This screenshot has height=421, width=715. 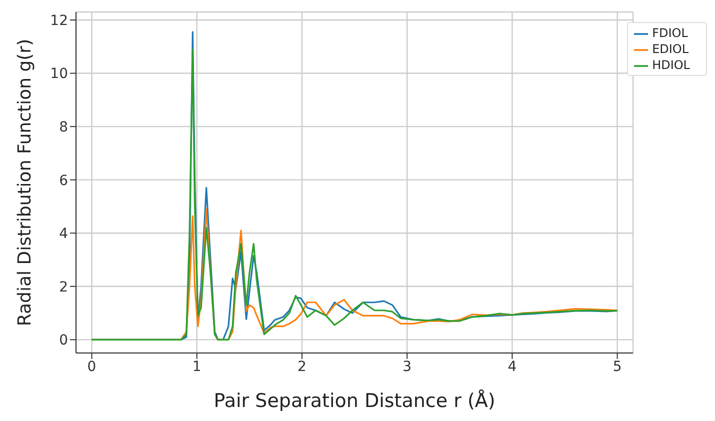 I want to click on x-tick-label: 5, so click(x=617, y=366).